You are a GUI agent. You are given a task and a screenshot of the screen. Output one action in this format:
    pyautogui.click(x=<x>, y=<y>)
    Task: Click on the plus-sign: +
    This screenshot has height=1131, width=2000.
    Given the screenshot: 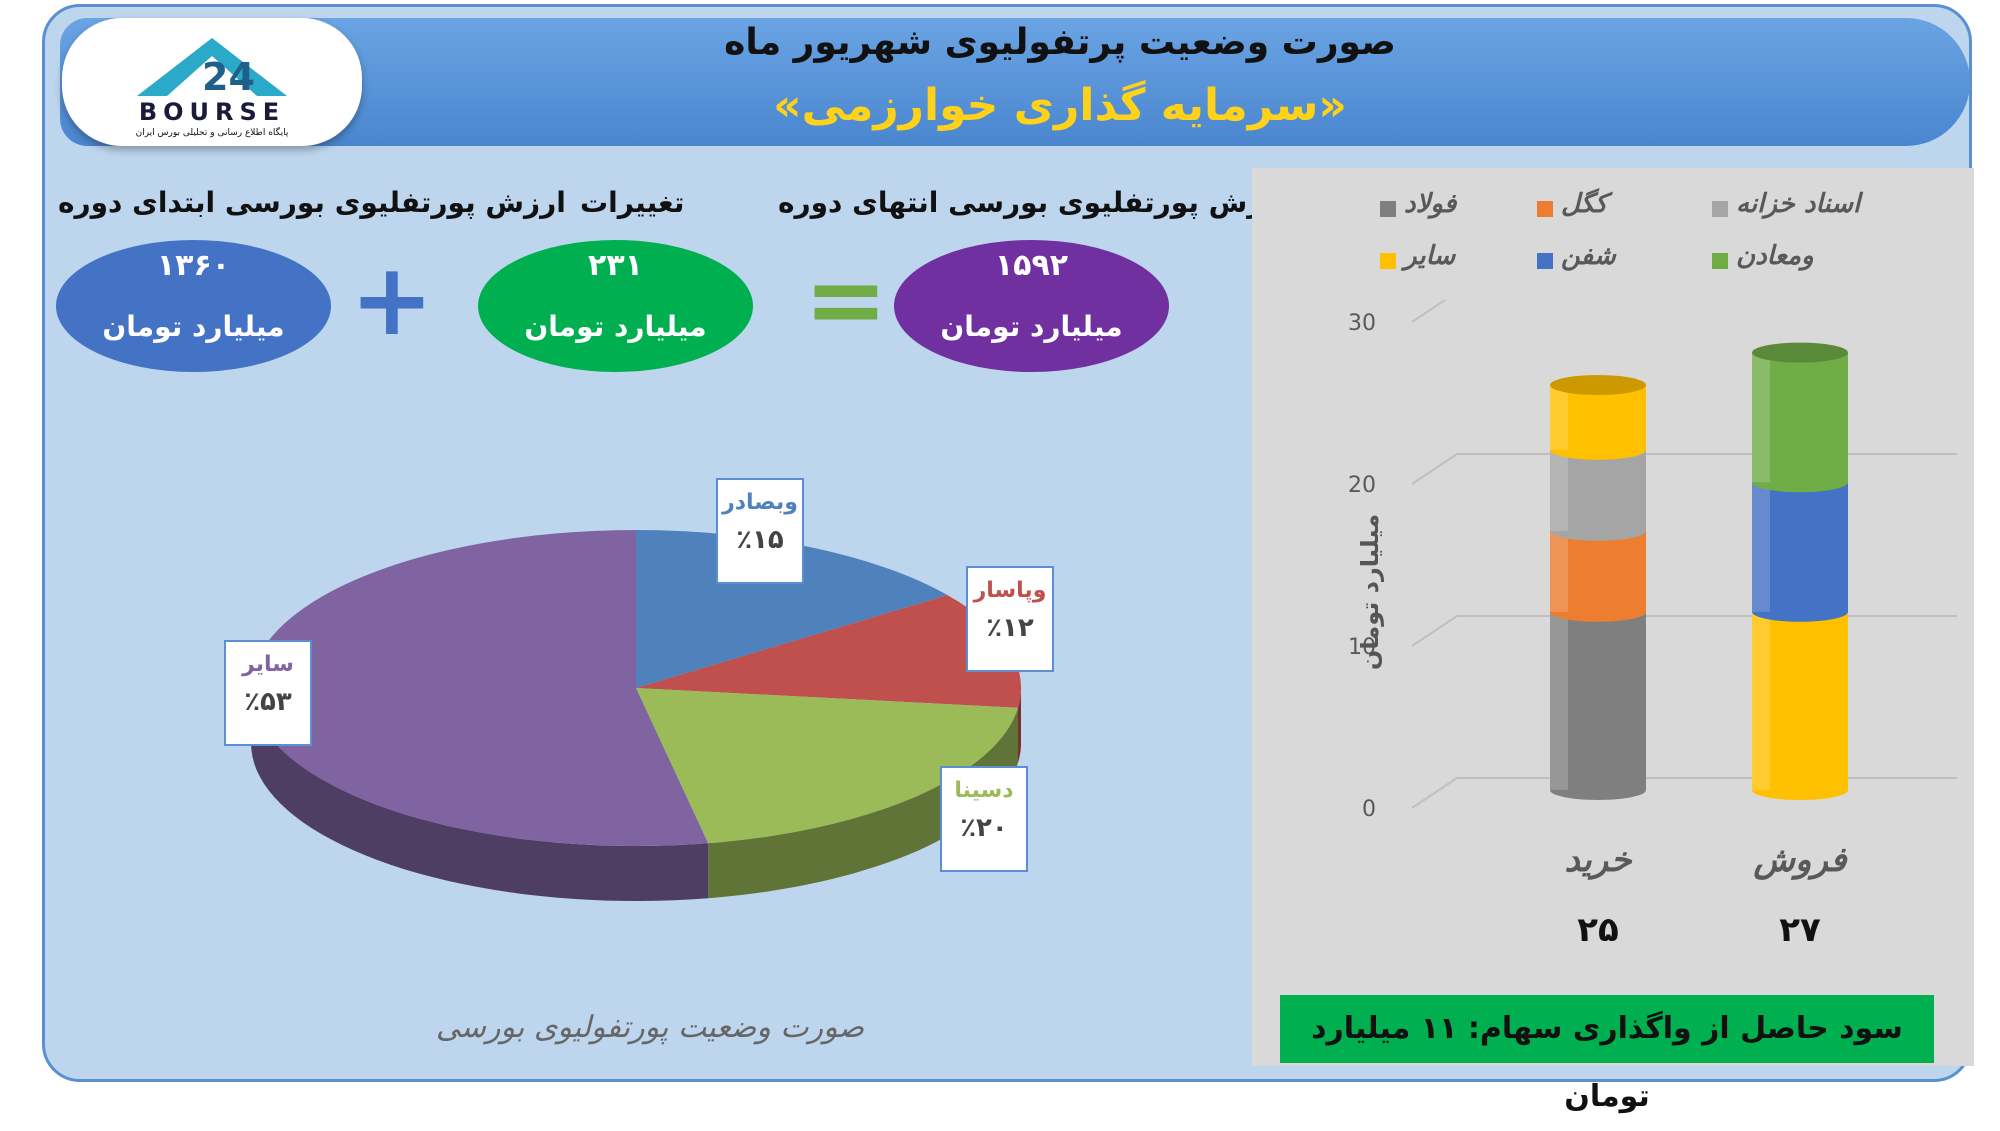 What is the action you would take?
    pyautogui.click(x=392, y=299)
    